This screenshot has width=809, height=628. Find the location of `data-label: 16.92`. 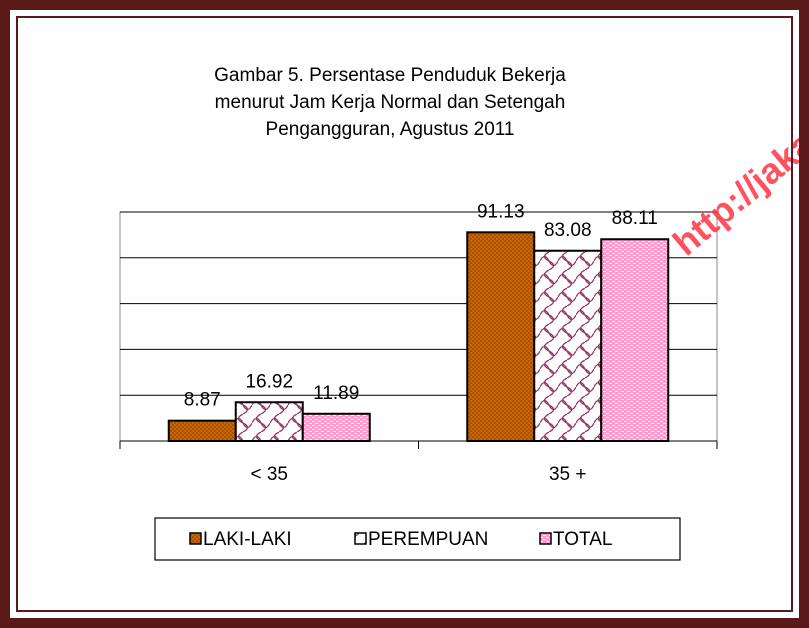

data-label: 16.92 is located at coordinates (269, 381).